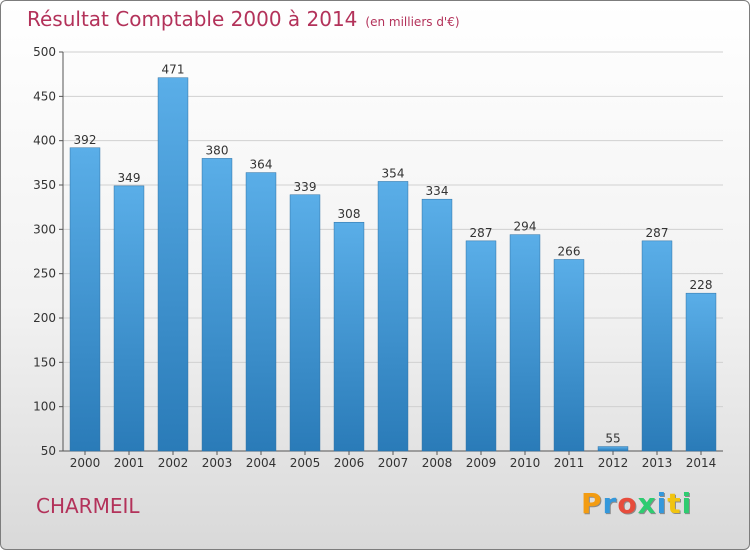  What do you see at coordinates (525, 343) in the screenshot?
I see `bar-2010` at bounding box center [525, 343].